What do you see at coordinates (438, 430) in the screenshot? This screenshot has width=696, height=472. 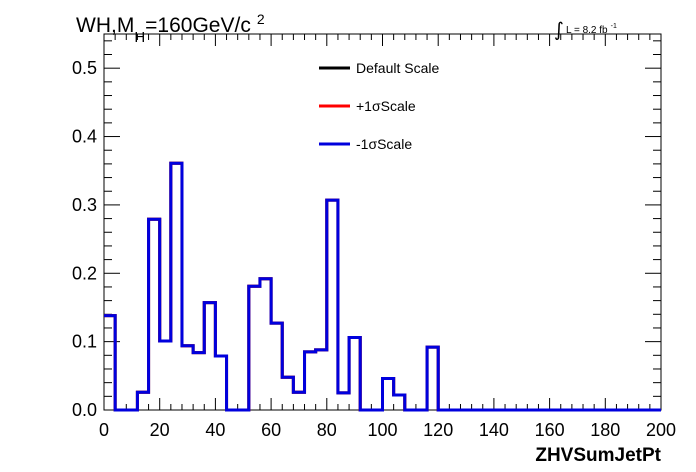 I see `x-tick-label: 120` at bounding box center [438, 430].